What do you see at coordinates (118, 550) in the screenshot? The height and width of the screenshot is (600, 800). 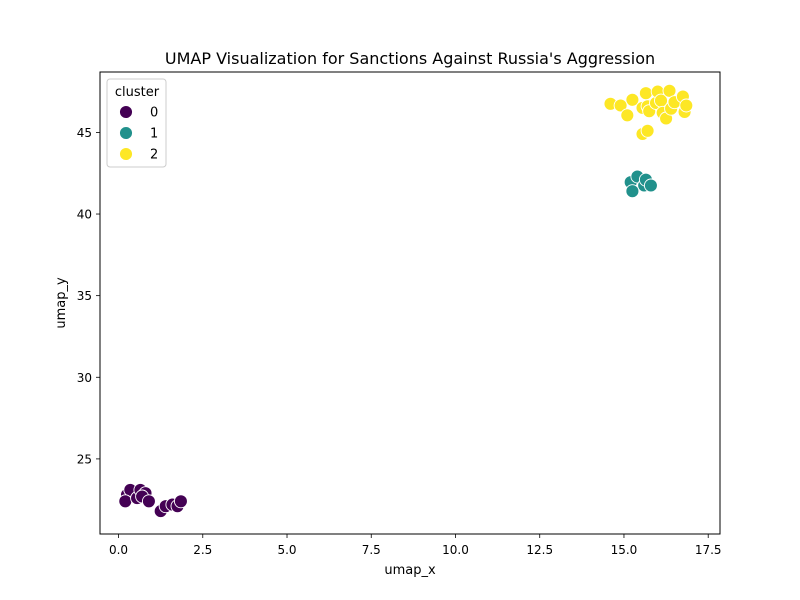 I see `x-tick-label: 0.0` at bounding box center [118, 550].